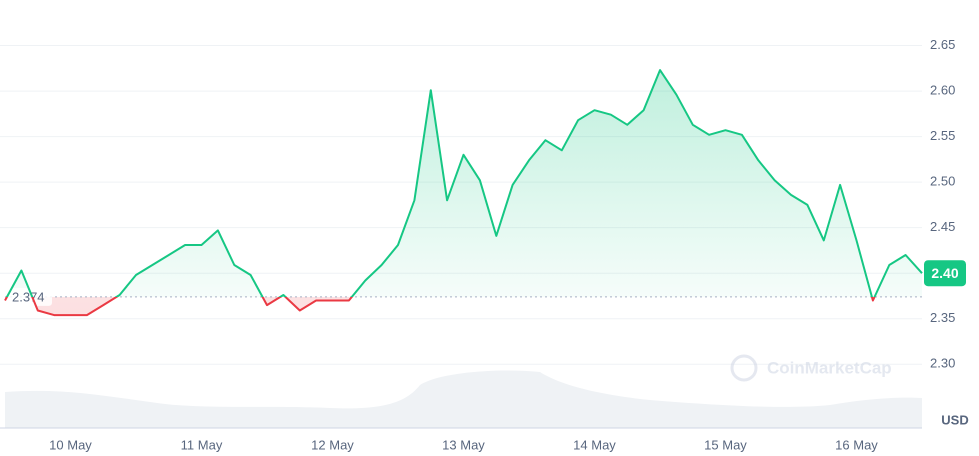 The image size is (979, 456). Describe the element at coordinates (463, 399) in the screenshot. I see `volume-area` at that location.